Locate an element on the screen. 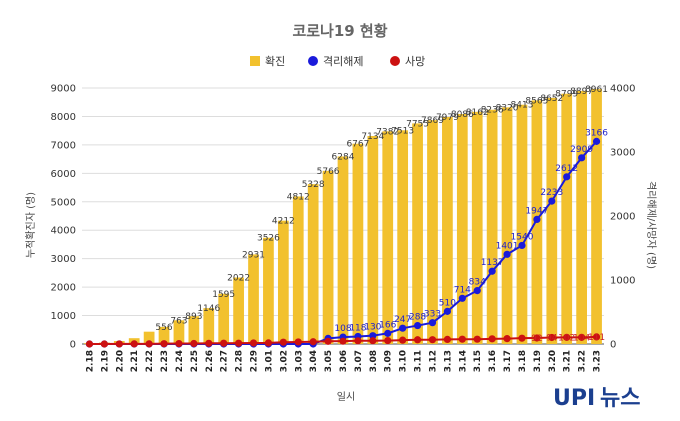  bar-data-label: 6284 is located at coordinates (343, 157).